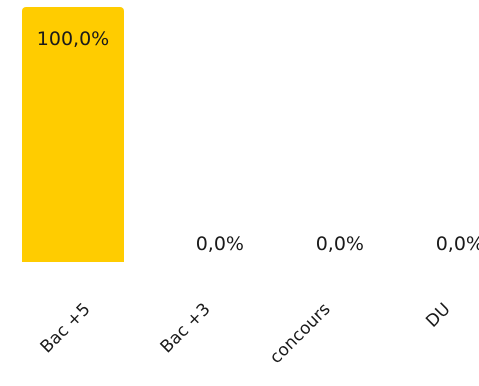 This screenshot has height=386, width=479. I want to click on bar-bac-5-base, so click(73, 259).